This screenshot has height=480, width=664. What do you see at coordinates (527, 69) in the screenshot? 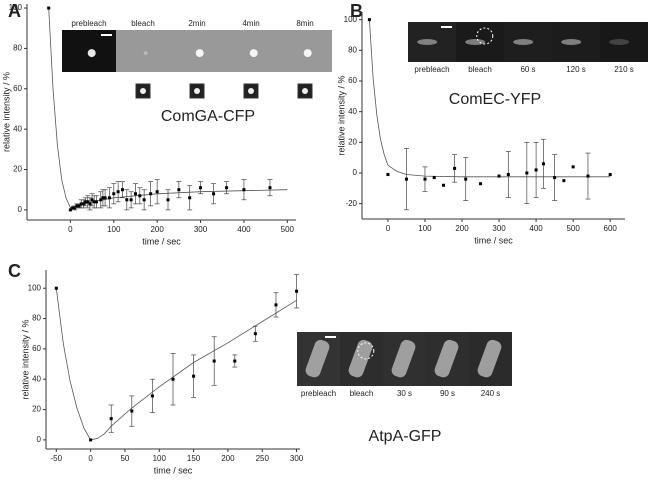
I see `inset-label: 60 s` at bounding box center [527, 69].